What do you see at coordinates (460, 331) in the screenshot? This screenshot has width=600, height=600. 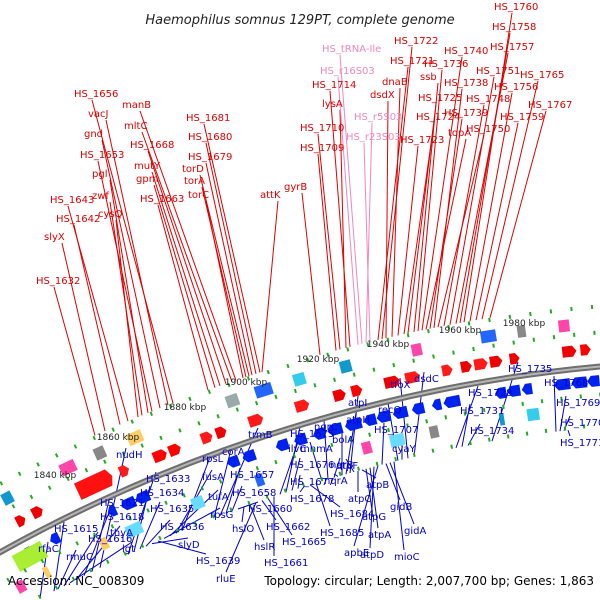 I see `scale-label: 1960 kbp` at bounding box center [460, 331].